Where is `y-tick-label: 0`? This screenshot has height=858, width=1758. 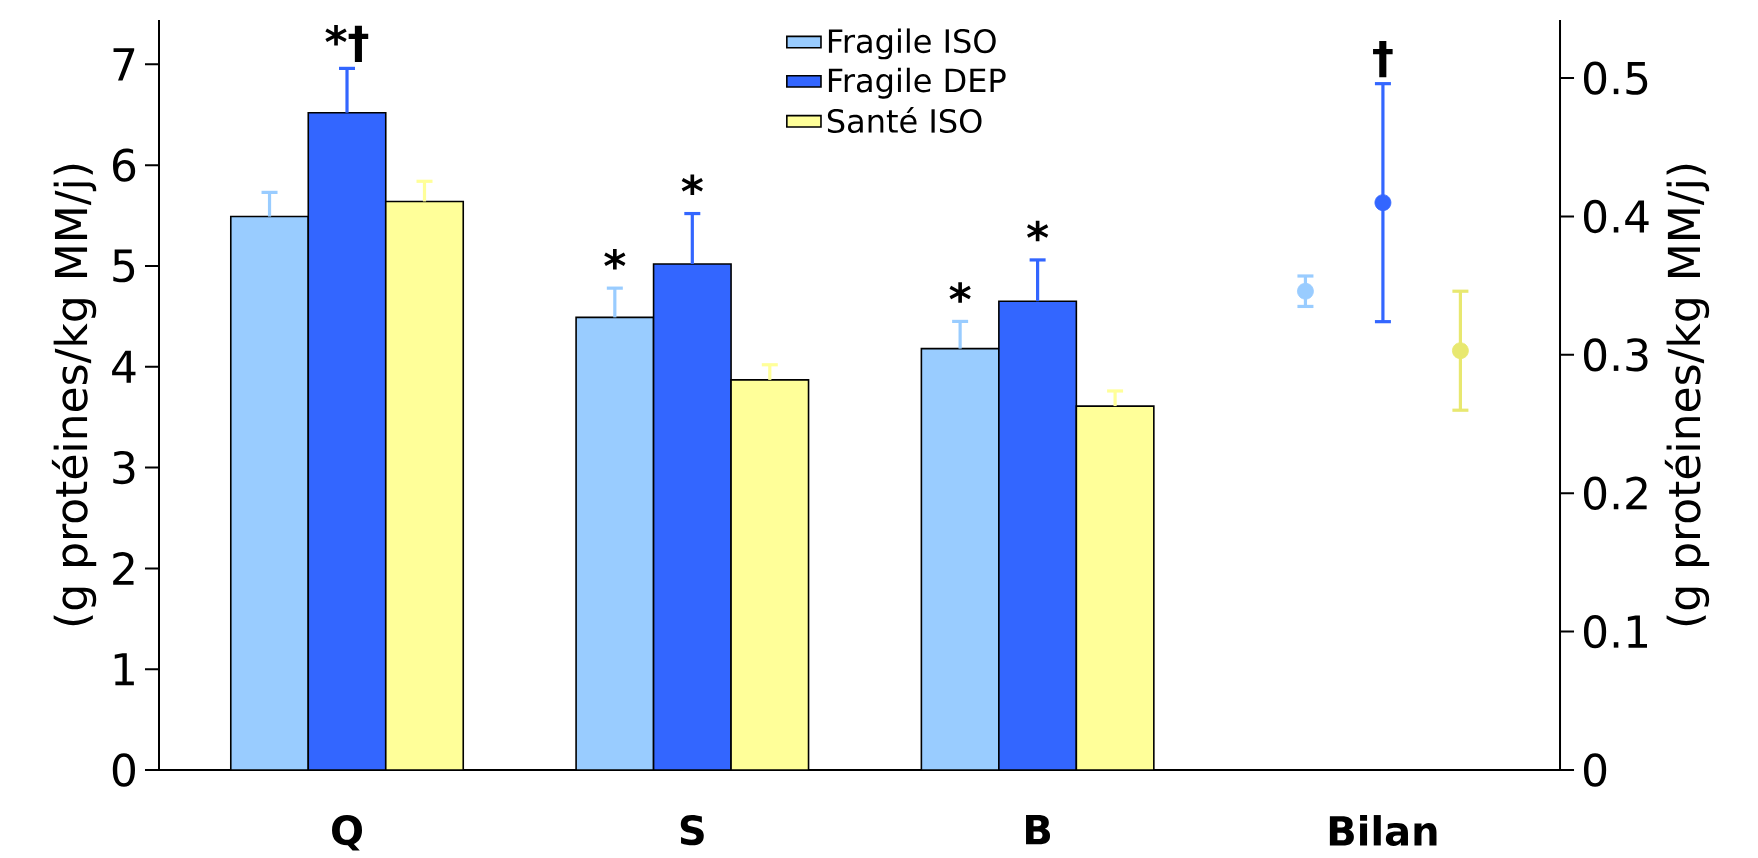
y-tick-label: 0 is located at coordinates (123, 770).